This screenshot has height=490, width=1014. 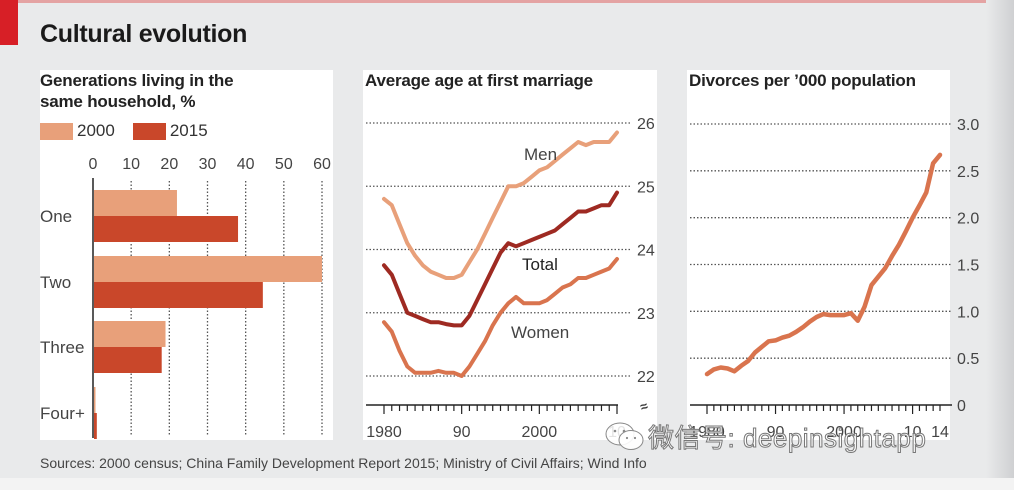 I want to click on y-tick-label: 1.5, so click(x=968, y=266).